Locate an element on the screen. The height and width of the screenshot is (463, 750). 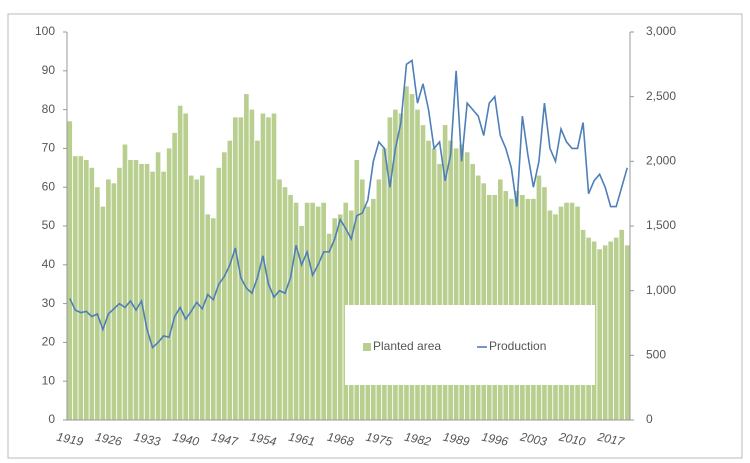
y-tick-label: 0 is located at coordinates (51, 419).